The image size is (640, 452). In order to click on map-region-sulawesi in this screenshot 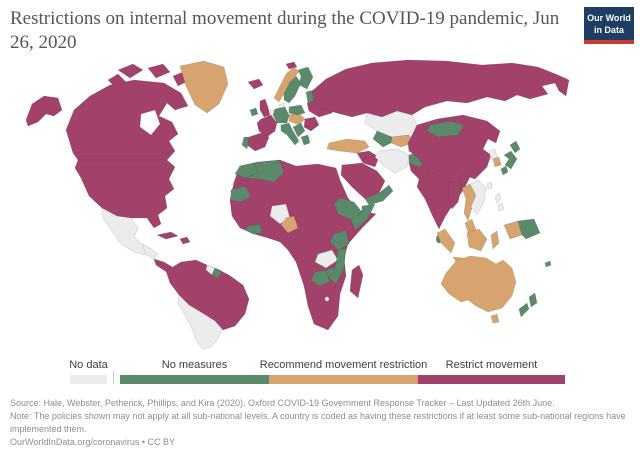, I will do `click(495, 240)`.